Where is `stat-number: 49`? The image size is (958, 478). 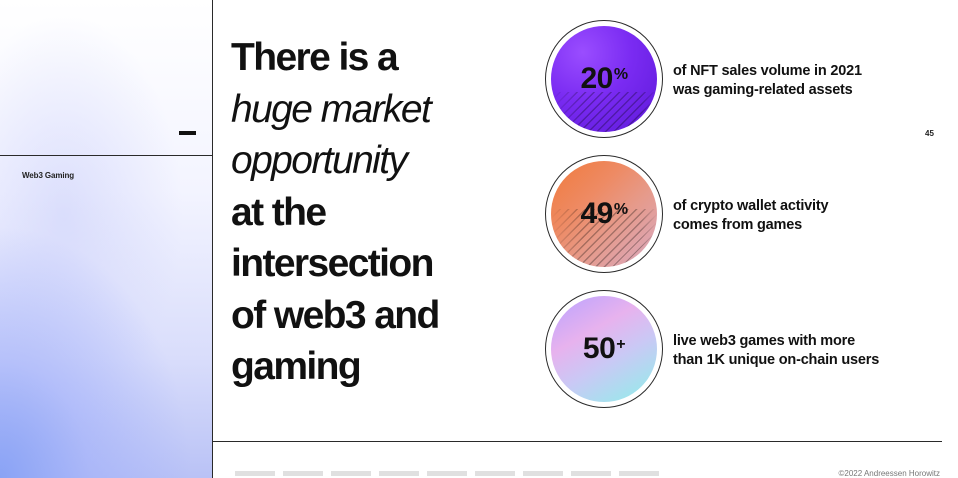
stat-number: 49 is located at coordinates (596, 213).